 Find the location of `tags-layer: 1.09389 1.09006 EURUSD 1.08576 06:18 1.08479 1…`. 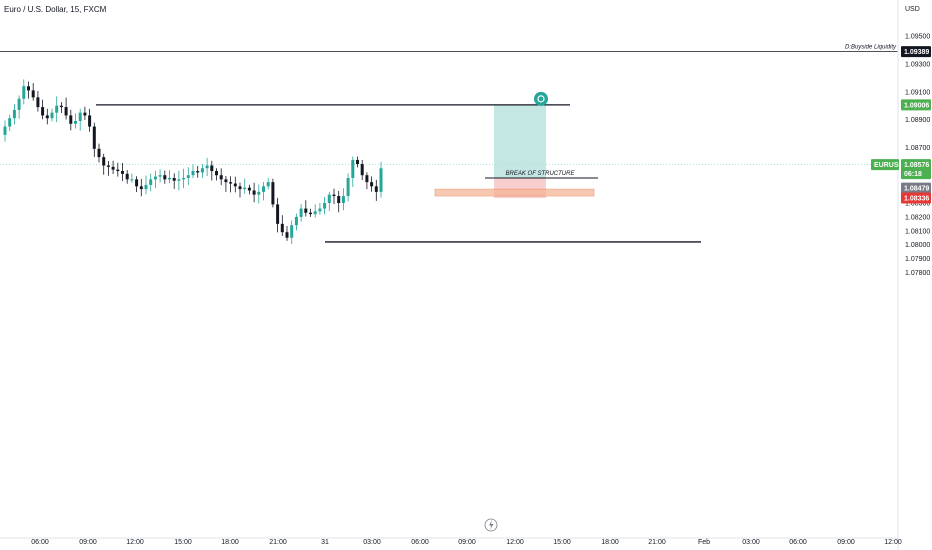

tags-layer: 1.09389 1.09006 EURUSD 1.08576 06:18 1.08479 1… is located at coordinates (901, 125).